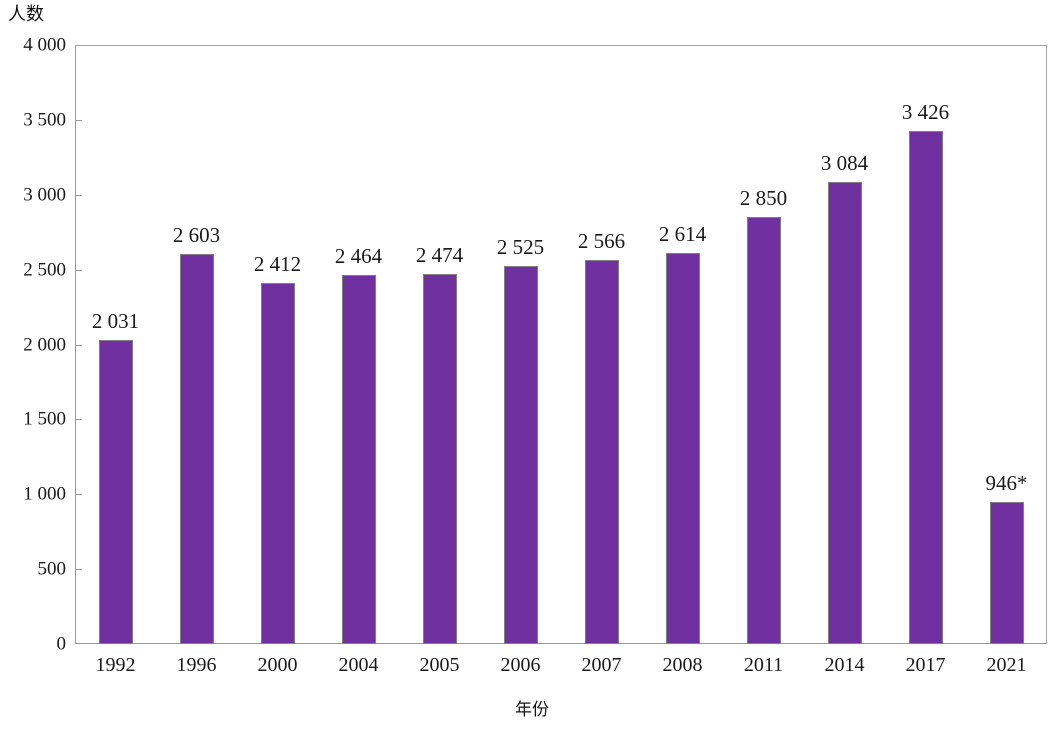 The image size is (1064, 730). I want to click on x-tick-label: 1992, so click(115, 665).